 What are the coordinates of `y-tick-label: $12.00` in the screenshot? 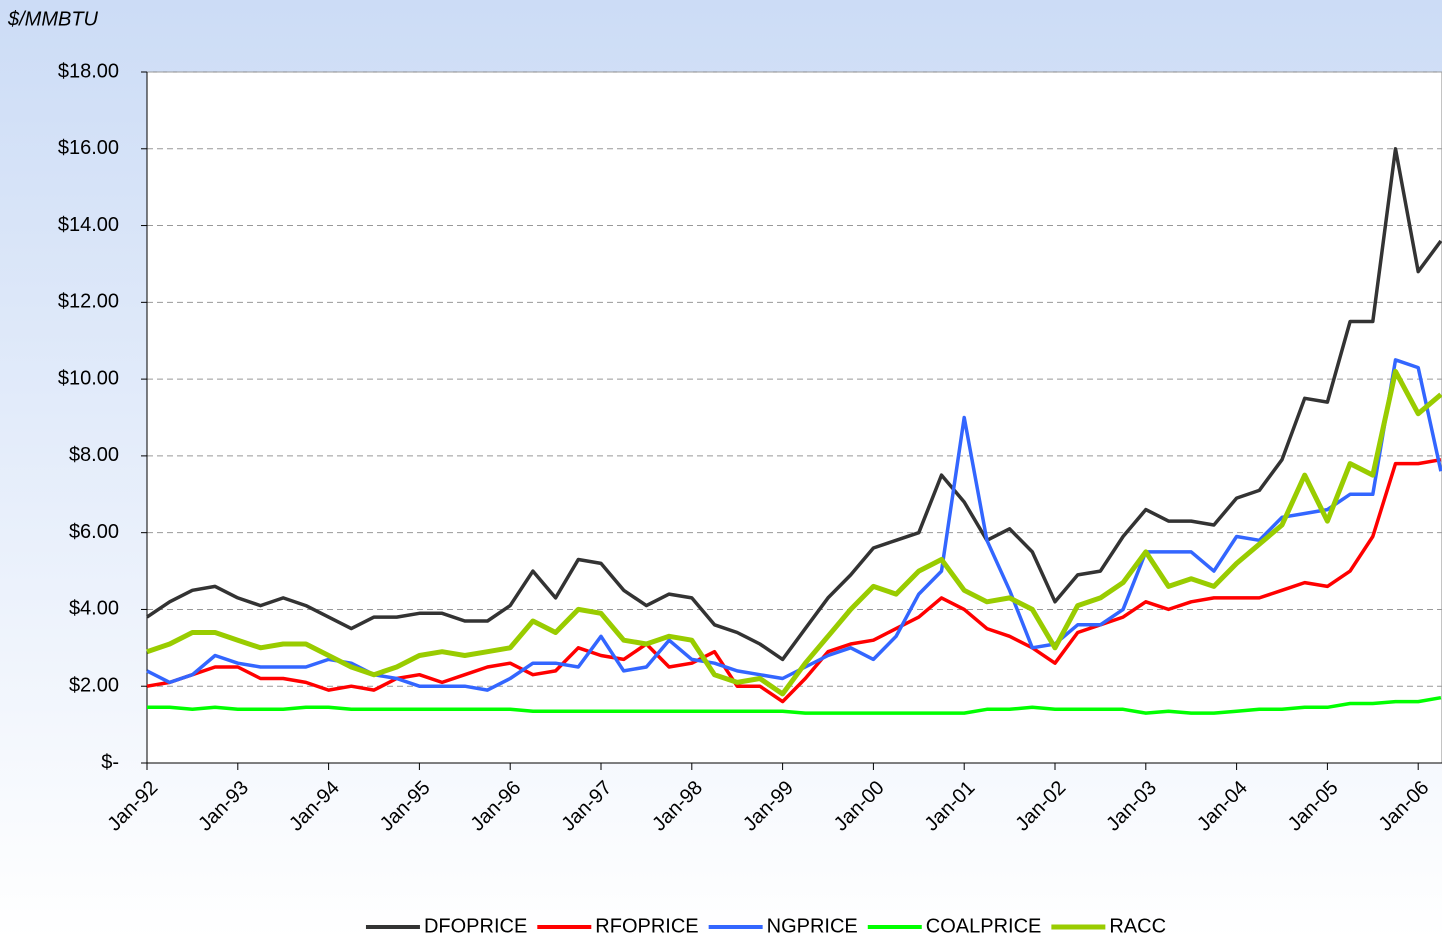 It's located at (88, 302).